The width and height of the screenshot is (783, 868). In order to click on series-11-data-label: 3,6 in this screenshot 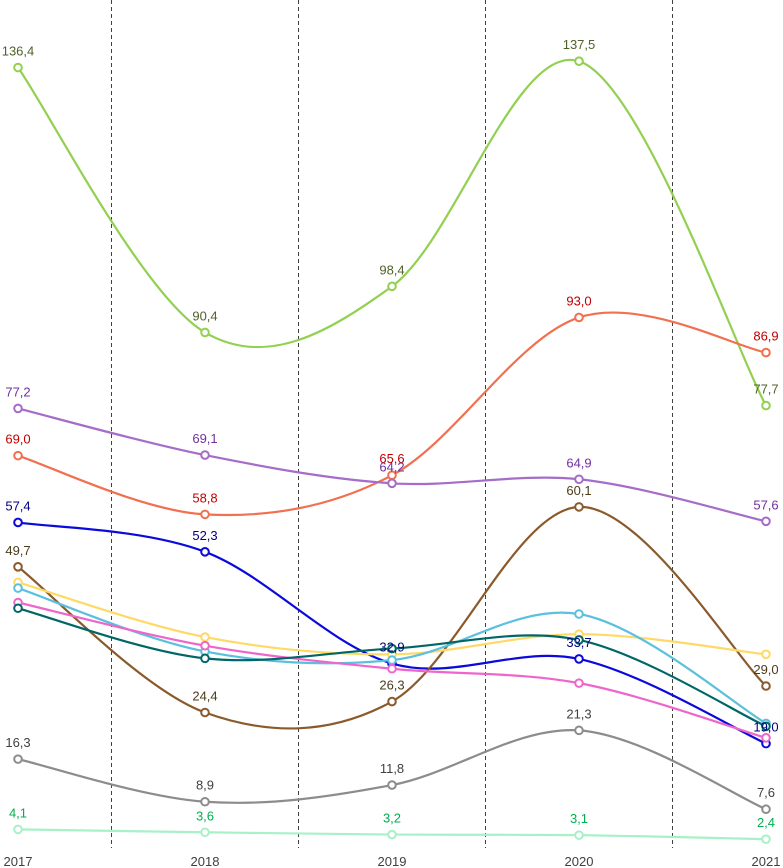, I will do `click(205, 815)`.